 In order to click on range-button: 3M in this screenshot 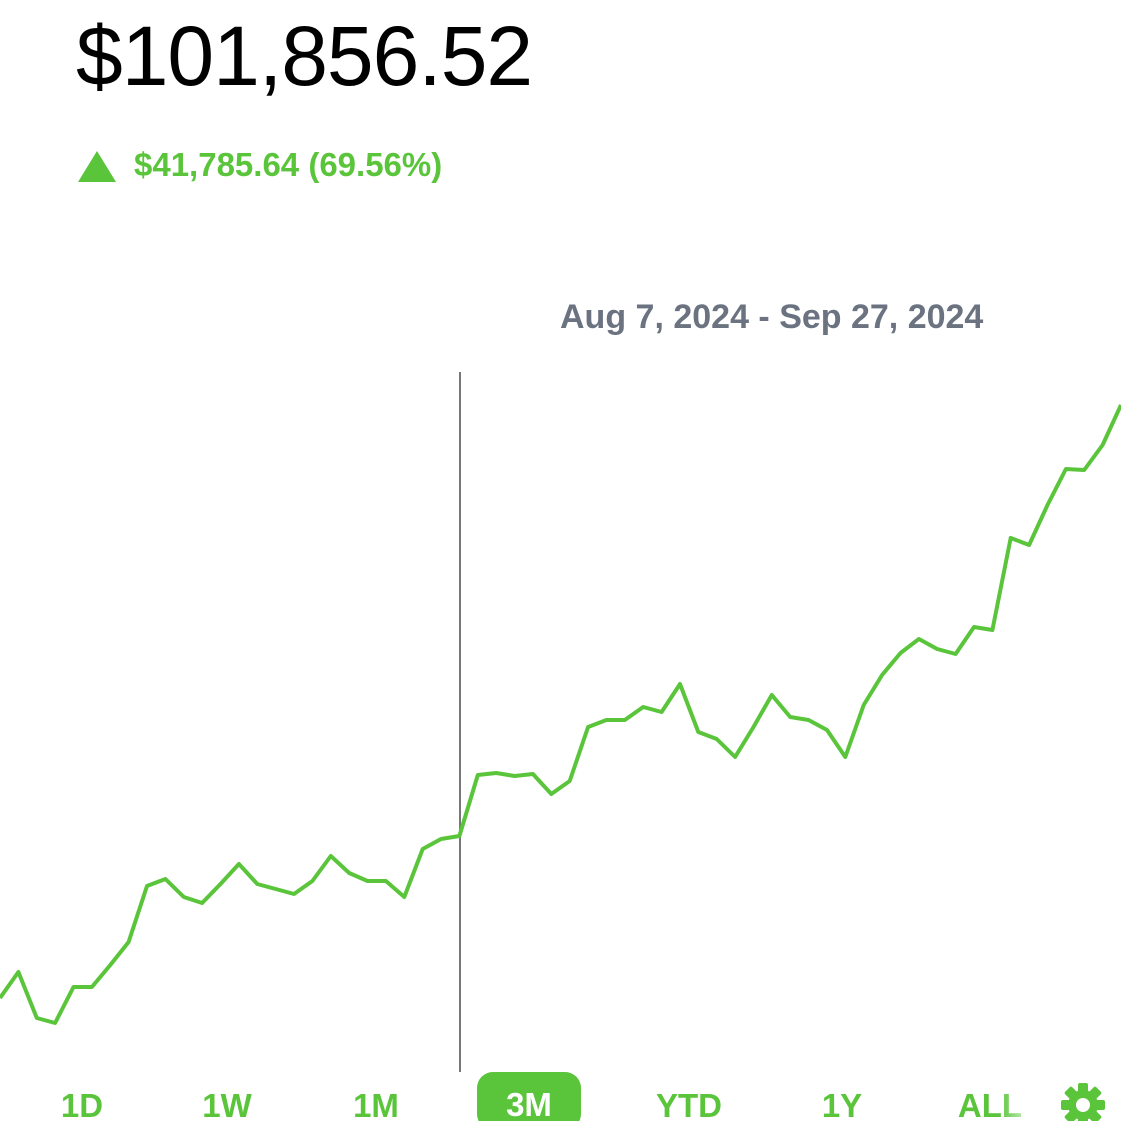, I will do `click(529, 1096)`.